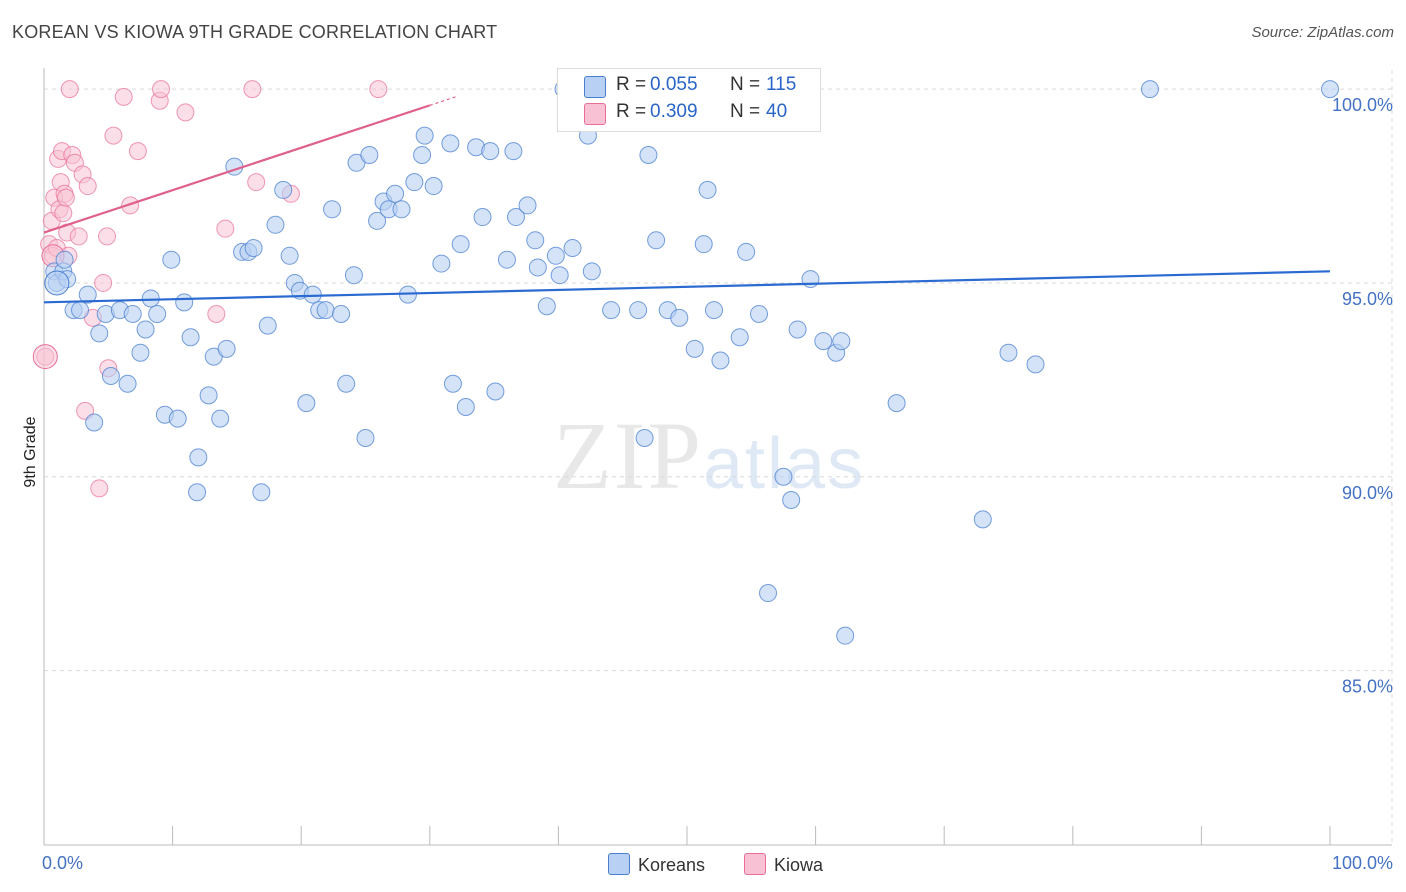 Image resolution: width=1406 pixels, height=892 pixels. I want to click on watermark-zip: ZIP, so click(628, 455).